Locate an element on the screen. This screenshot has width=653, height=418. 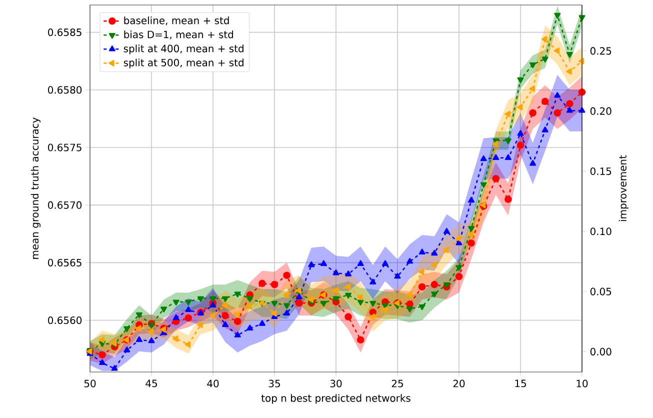
x-tick-label: 50 is located at coordinates (90, 384).